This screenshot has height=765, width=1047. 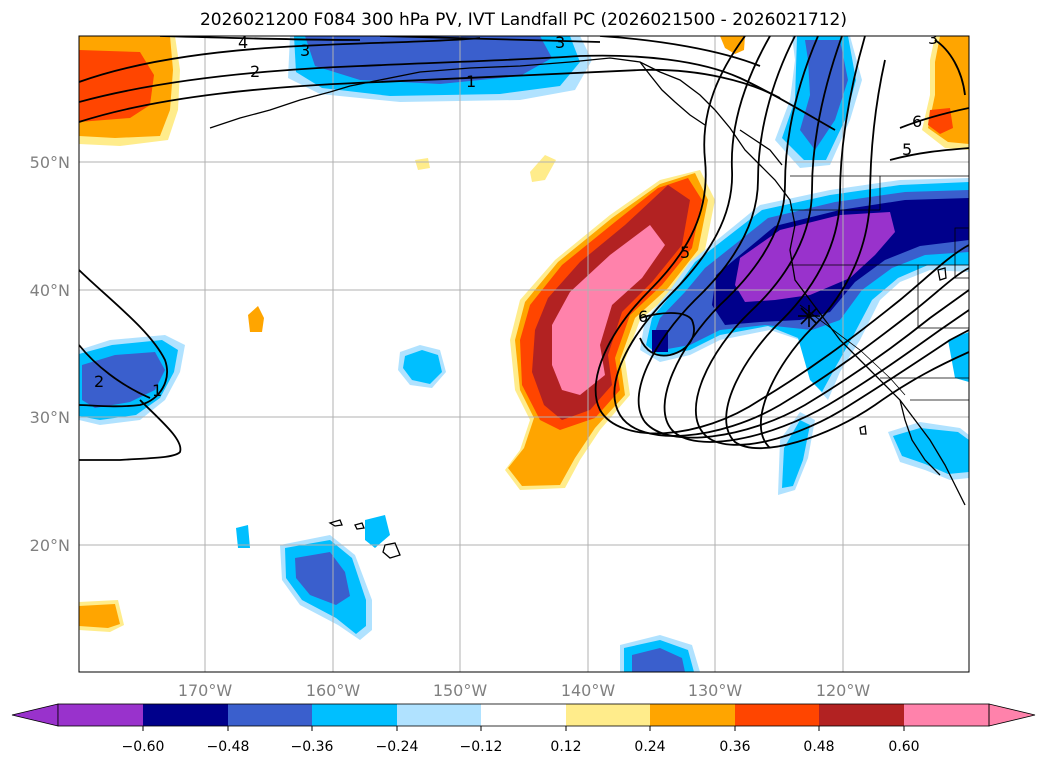 What do you see at coordinates (205, 690) in the screenshot?
I see `lon-label: 170°W` at bounding box center [205, 690].